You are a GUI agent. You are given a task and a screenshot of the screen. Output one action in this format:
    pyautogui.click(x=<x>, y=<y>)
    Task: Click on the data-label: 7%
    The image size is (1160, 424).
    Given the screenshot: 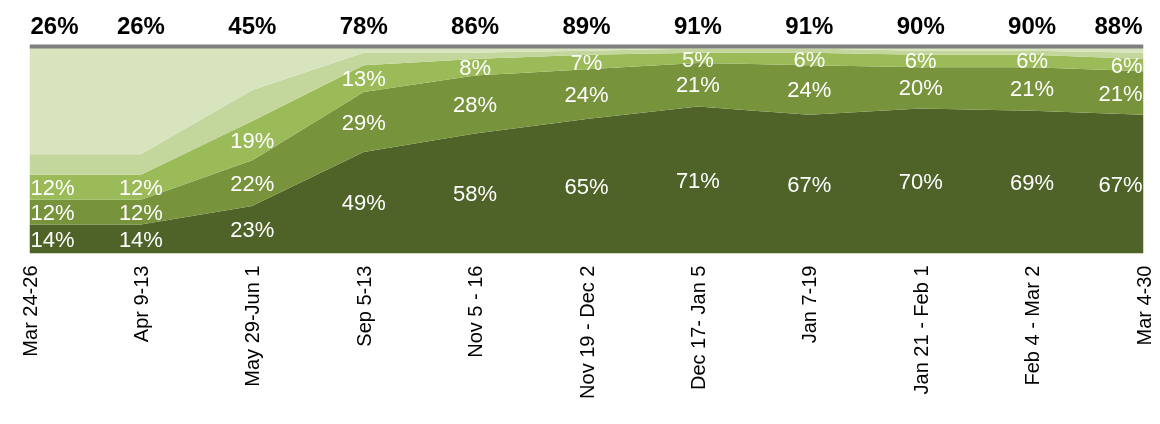 What is the action you would take?
    pyautogui.click(x=586, y=62)
    